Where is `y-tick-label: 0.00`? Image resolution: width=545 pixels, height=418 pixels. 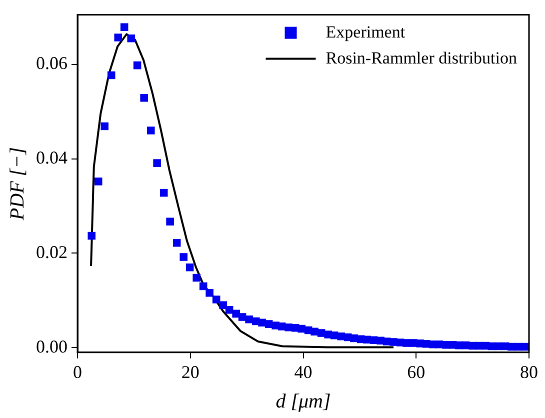 y-tick-label: 0.00 is located at coordinates (52, 346).